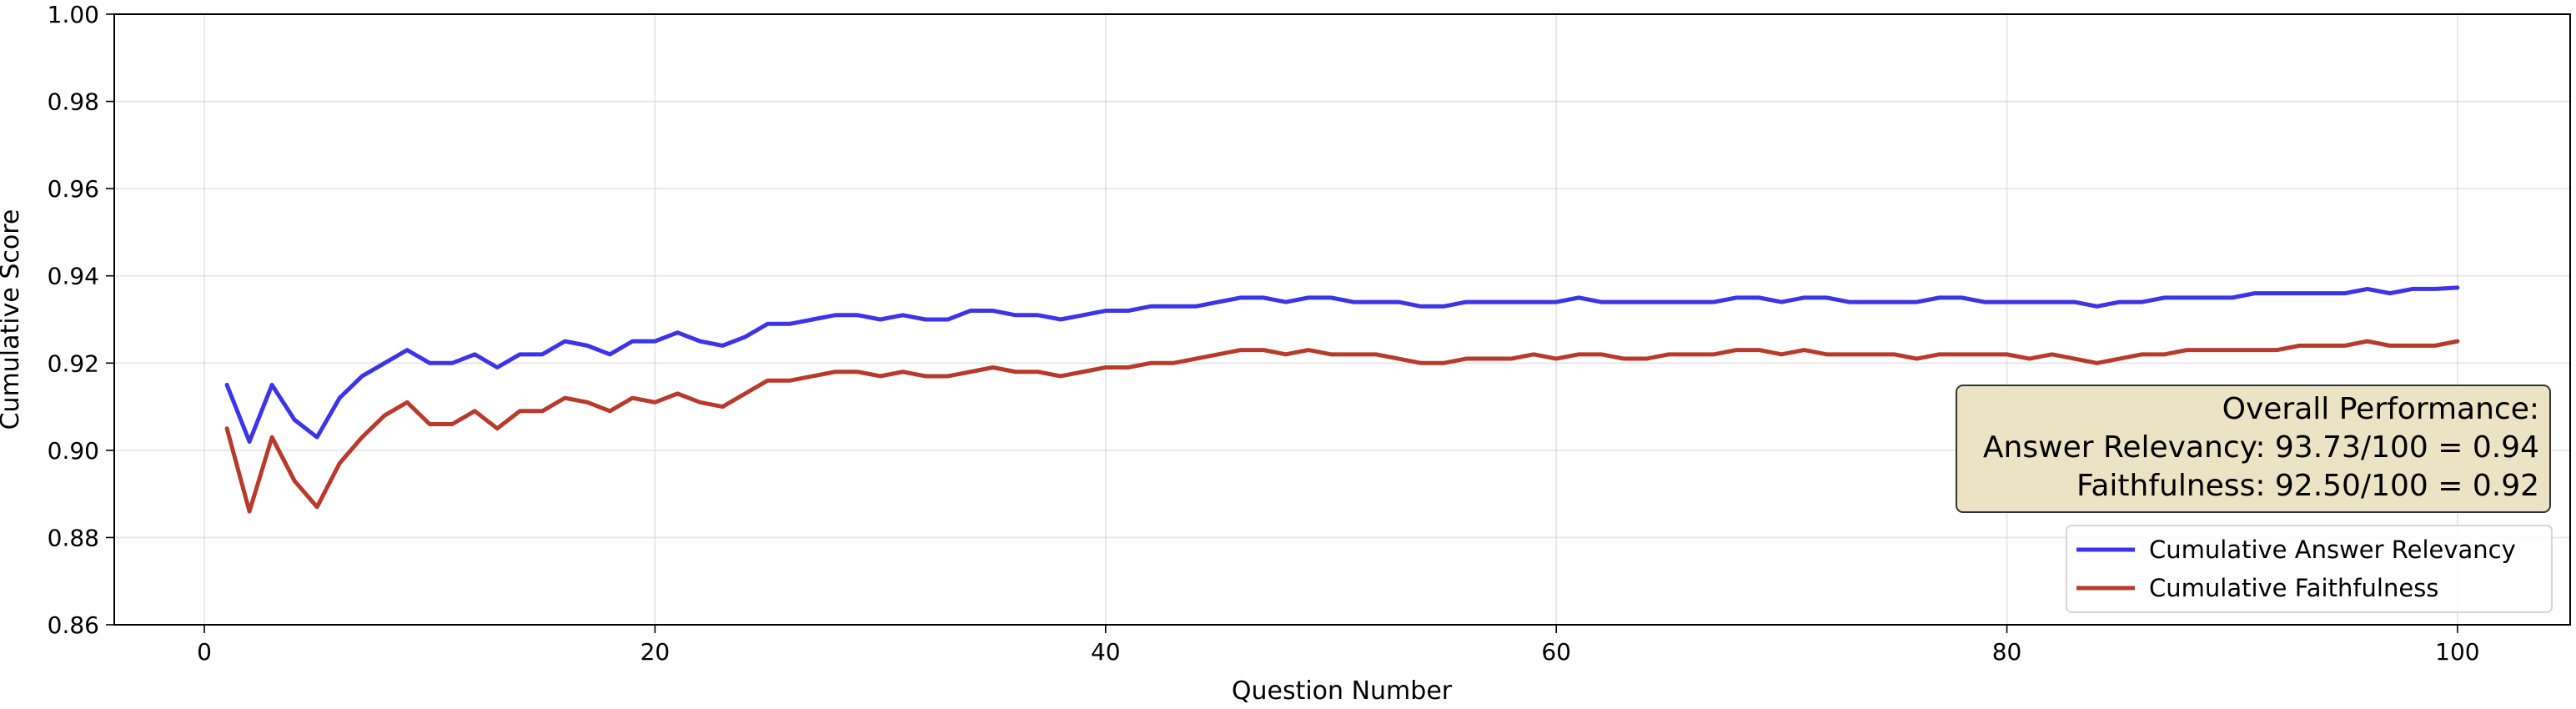  I want to click on y-tick-label: 0.94, so click(73, 276).